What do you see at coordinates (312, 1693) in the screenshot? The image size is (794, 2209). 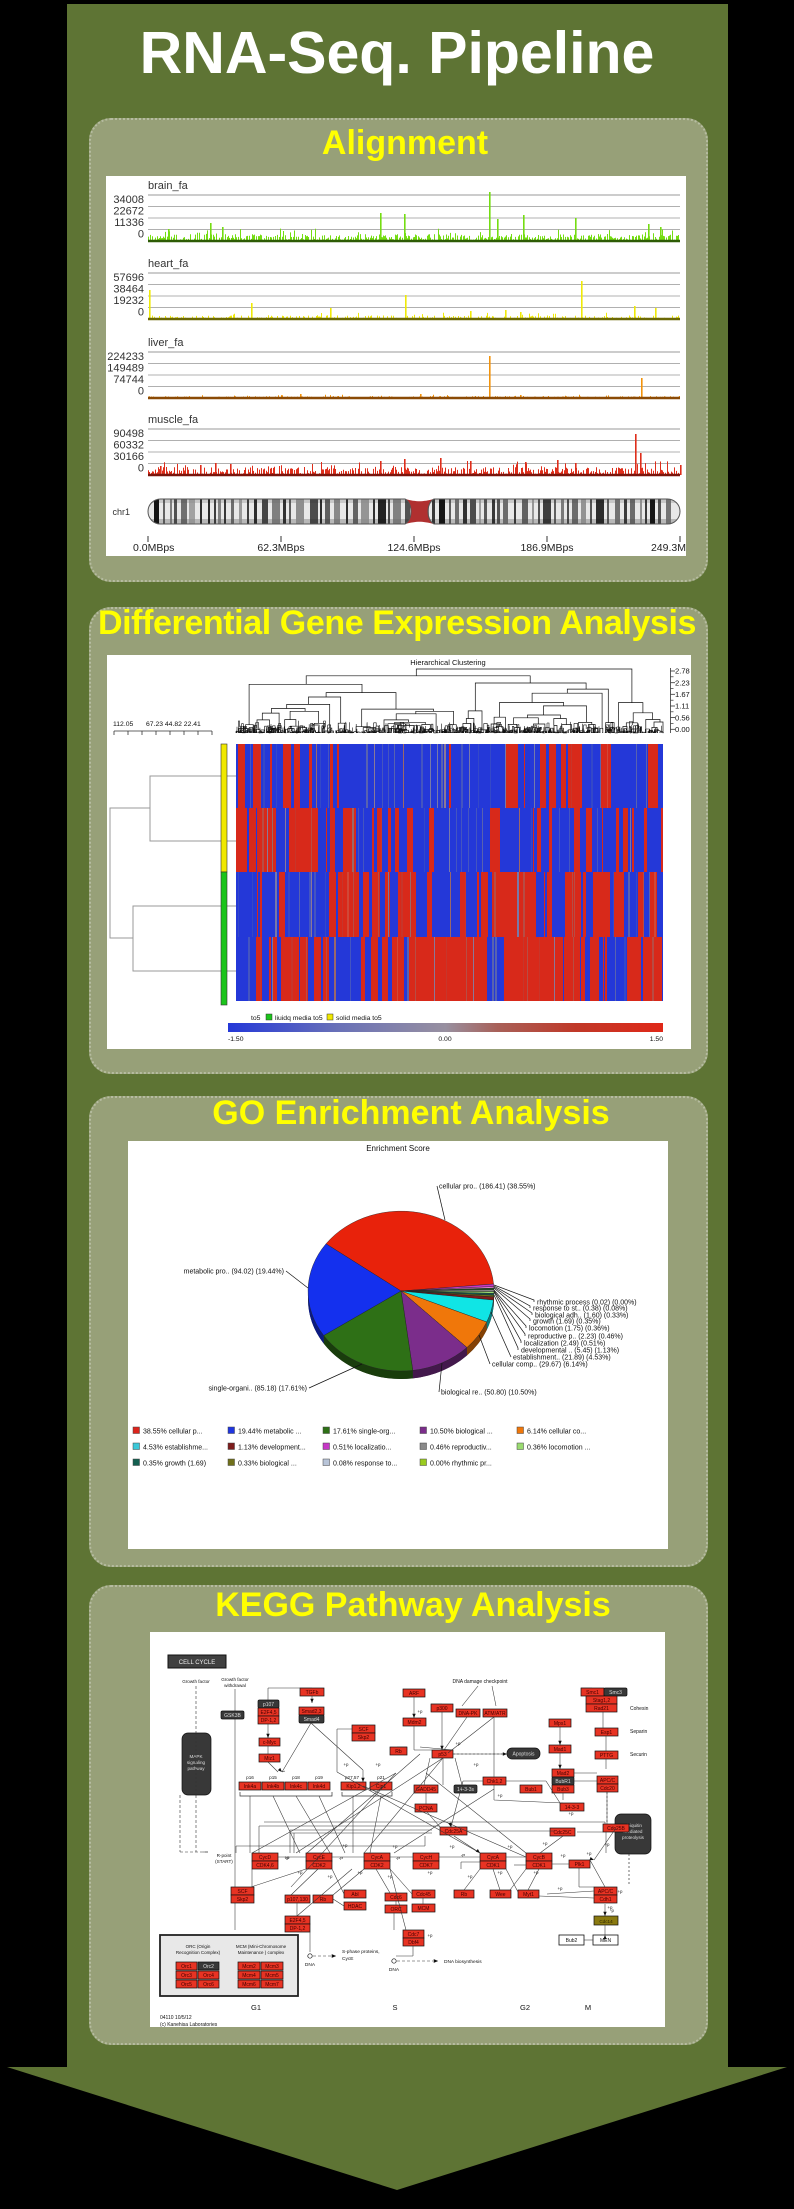 I see `svg-text: TGFb` at bounding box center [312, 1693].